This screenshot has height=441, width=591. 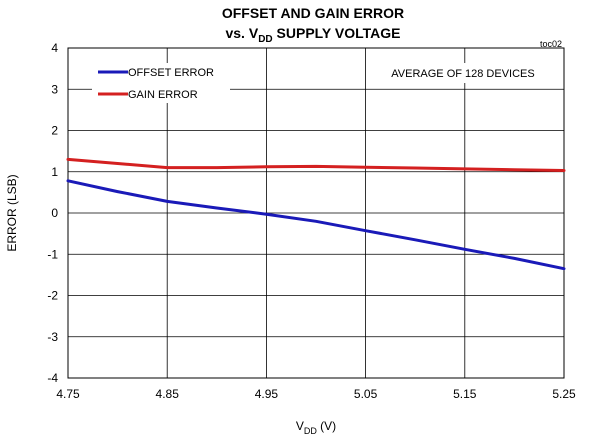 What do you see at coordinates (564, 394) in the screenshot?
I see `x-tick-label: 5.25` at bounding box center [564, 394].